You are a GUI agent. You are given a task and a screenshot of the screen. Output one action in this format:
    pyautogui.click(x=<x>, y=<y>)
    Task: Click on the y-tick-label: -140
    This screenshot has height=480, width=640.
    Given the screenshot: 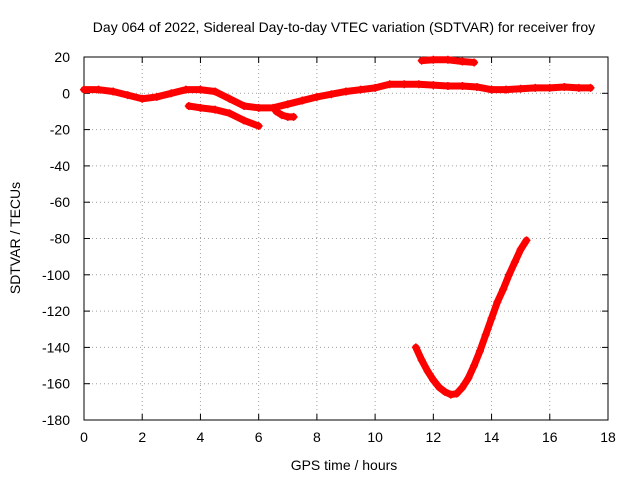 What is the action you would take?
    pyautogui.click(x=56, y=347)
    